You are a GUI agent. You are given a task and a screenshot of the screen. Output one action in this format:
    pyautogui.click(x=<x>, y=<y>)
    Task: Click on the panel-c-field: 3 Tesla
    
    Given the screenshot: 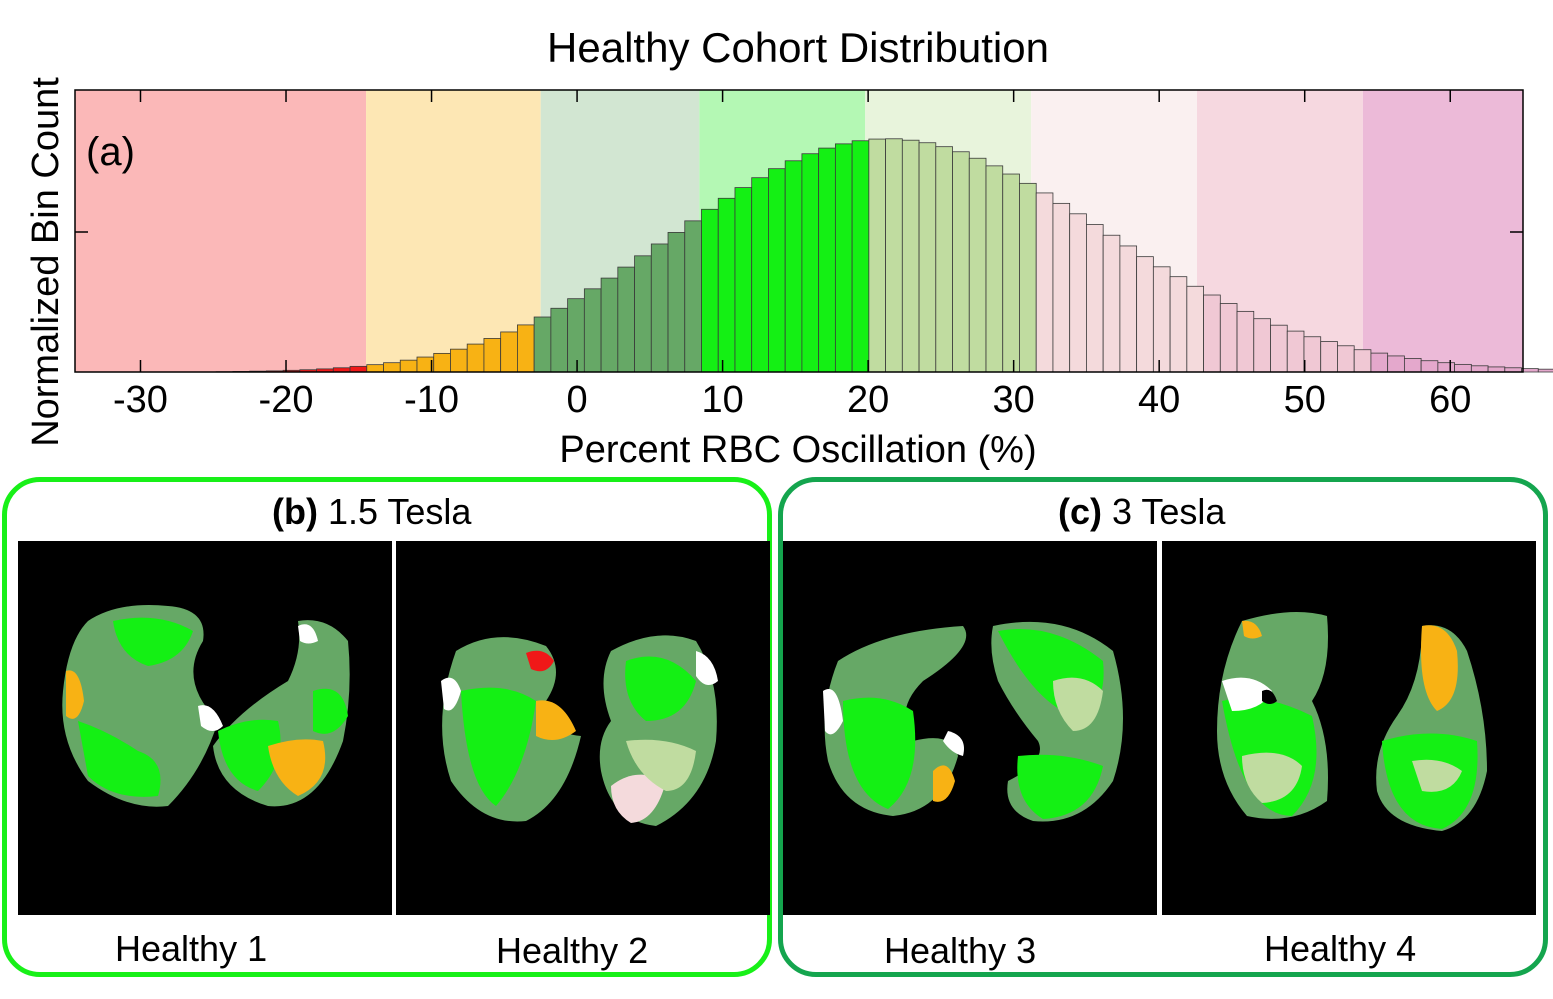 What is the action you would take?
    pyautogui.click(x=1169, y=511)
    